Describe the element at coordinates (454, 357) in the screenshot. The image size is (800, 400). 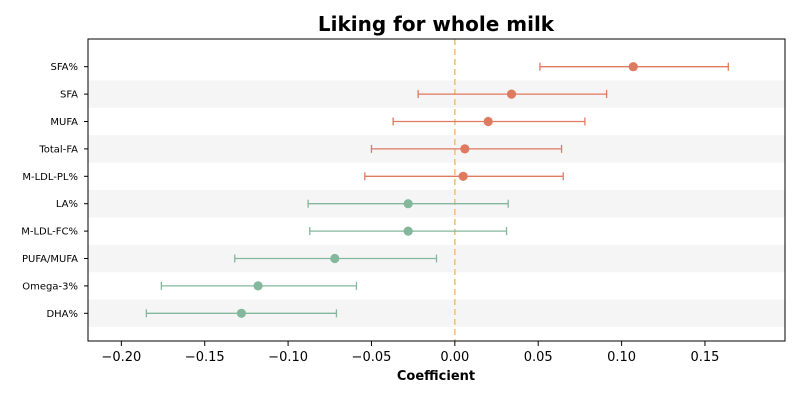
I see `x-tick-label: 0.00` at that location.